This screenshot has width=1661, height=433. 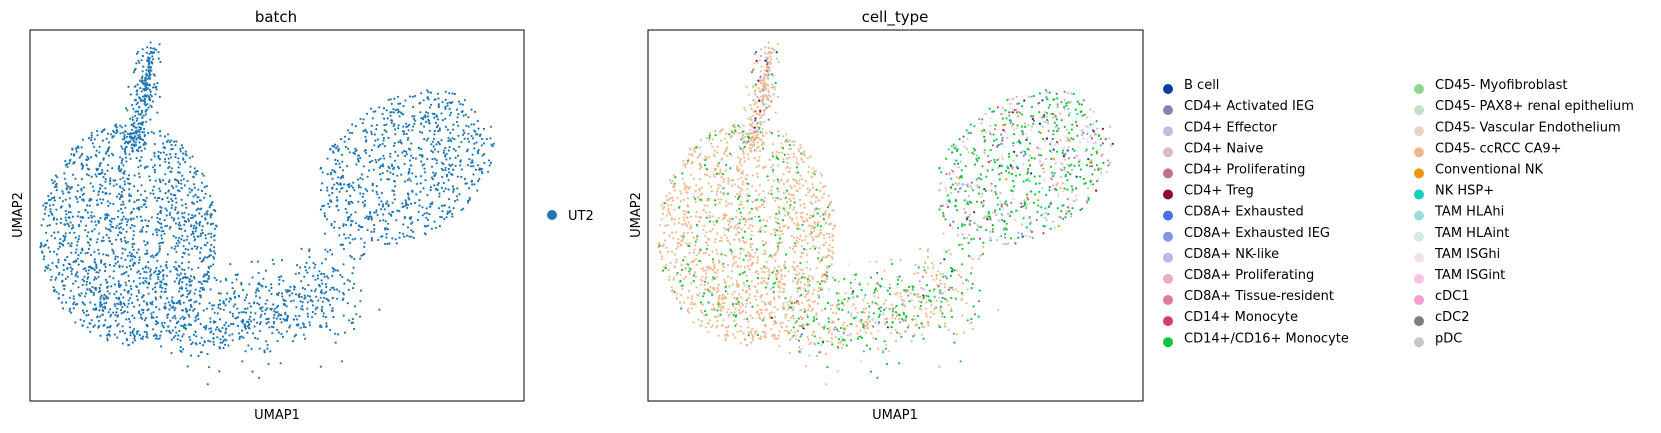 What do you see at coordinates (552, 215) in the screenshot?
I see `batch-legend-marker` at bounding box center [552, 215].